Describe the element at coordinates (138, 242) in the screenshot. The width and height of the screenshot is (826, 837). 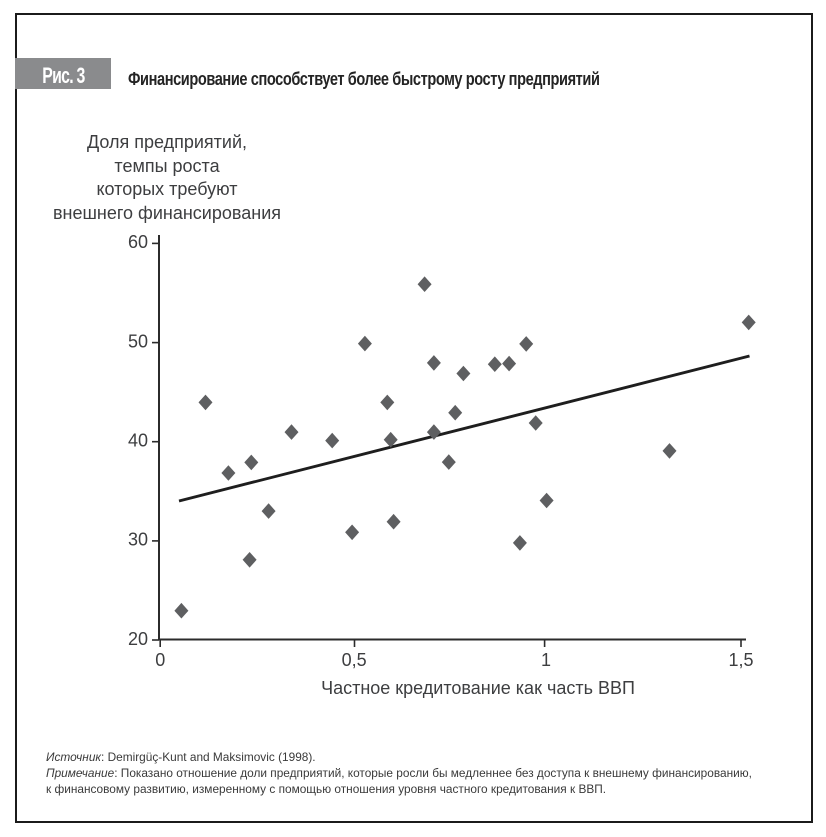
I see `svg-text: 60` at that location.